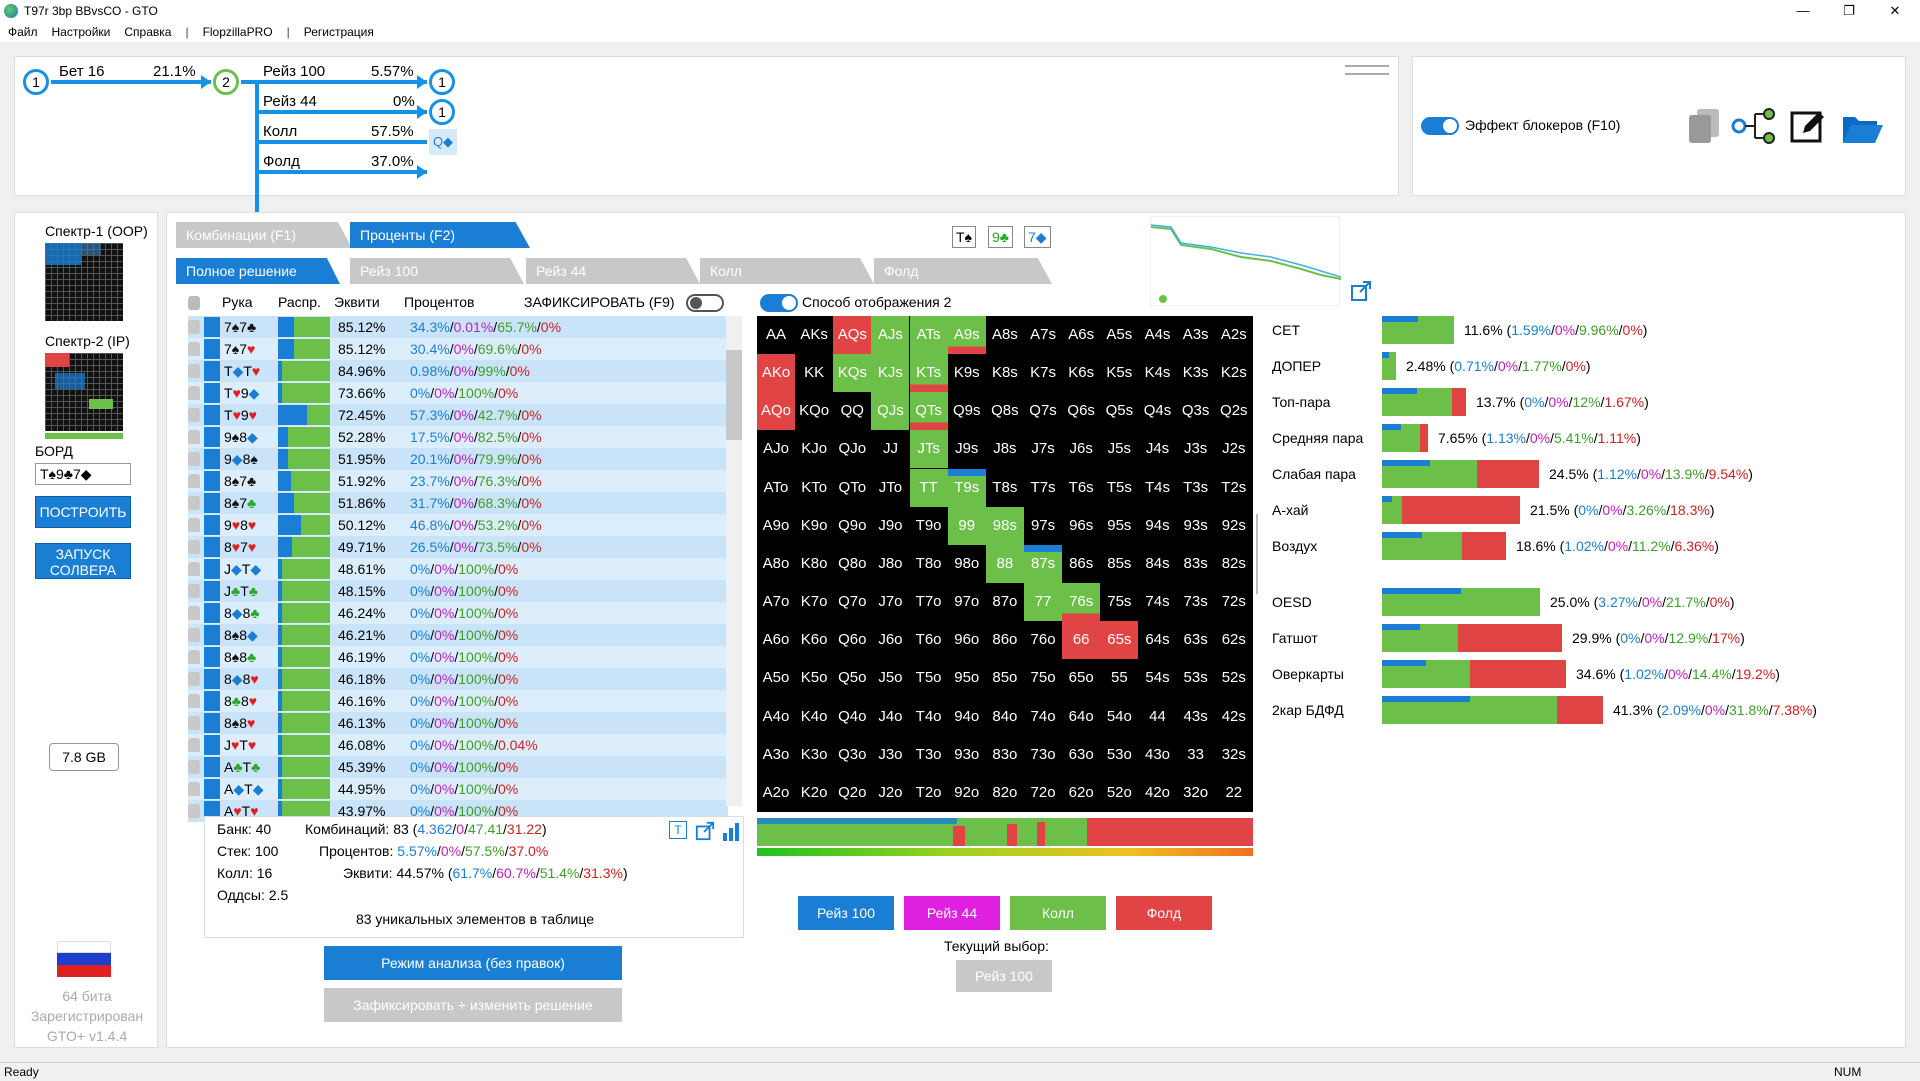 The height and width of the screenshot is (1081, 1920). What do you see at coordinates (852, 716) in the screenshot?
I see `grid-cell: Q4o` at bounding box center [852, 716].